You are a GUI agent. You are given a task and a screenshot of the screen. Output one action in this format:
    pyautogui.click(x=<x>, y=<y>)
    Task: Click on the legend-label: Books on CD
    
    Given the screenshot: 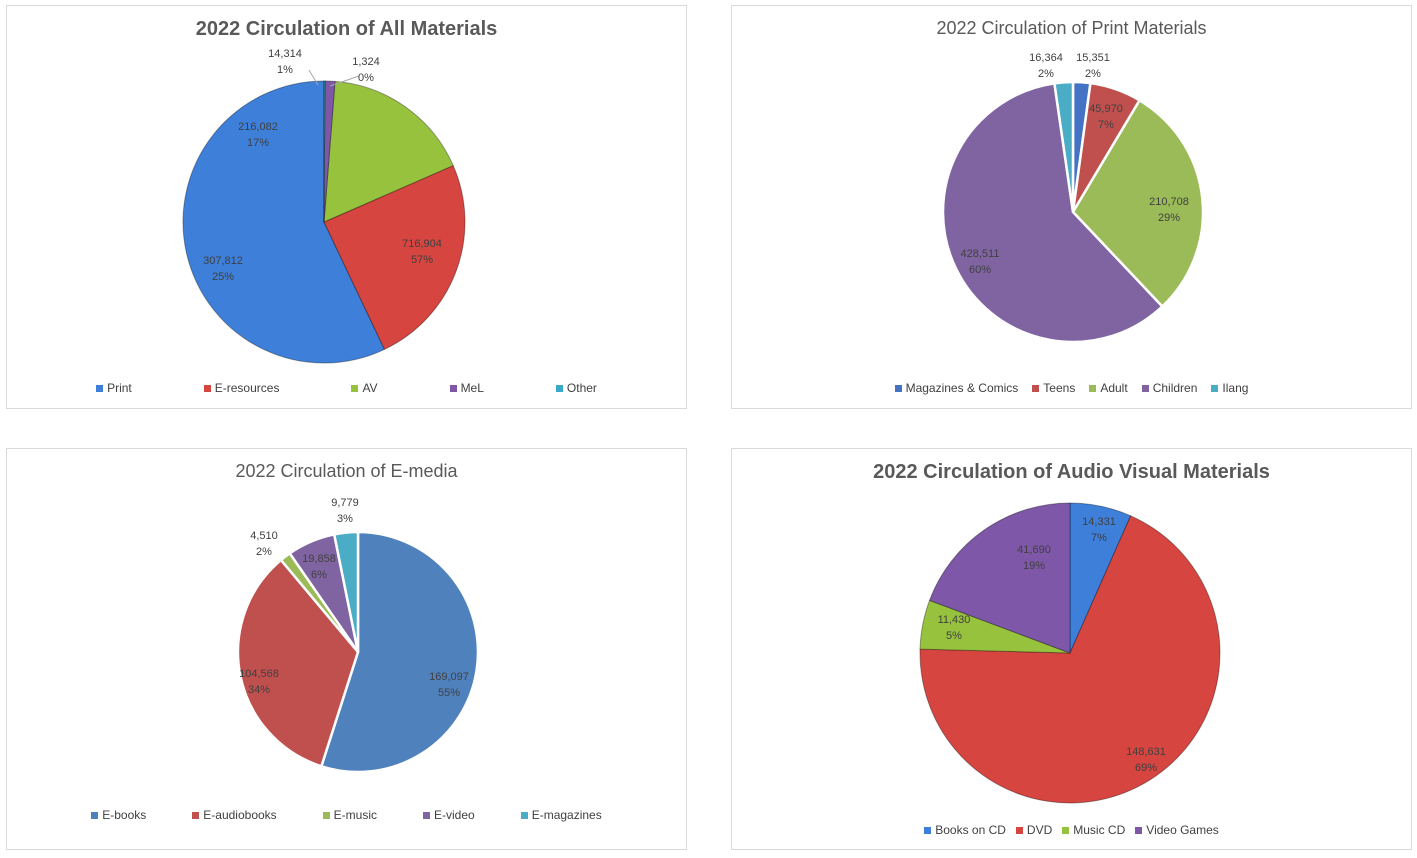 What is the action you would take?
    pyautogui.click(x=970, y=830)
    